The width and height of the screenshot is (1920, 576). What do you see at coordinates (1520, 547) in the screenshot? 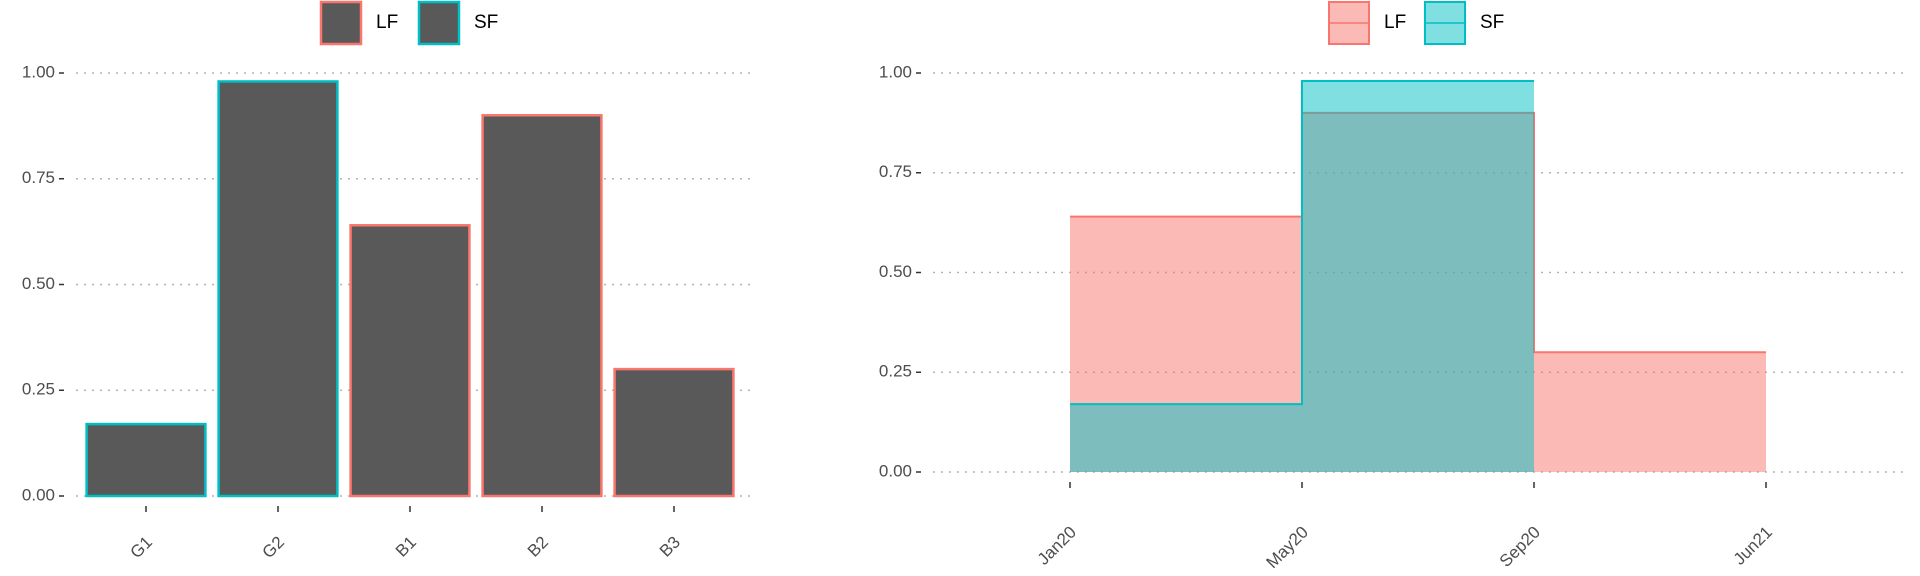
I see `x-tick-label: Sep20` at bounding box center [1520, 547].